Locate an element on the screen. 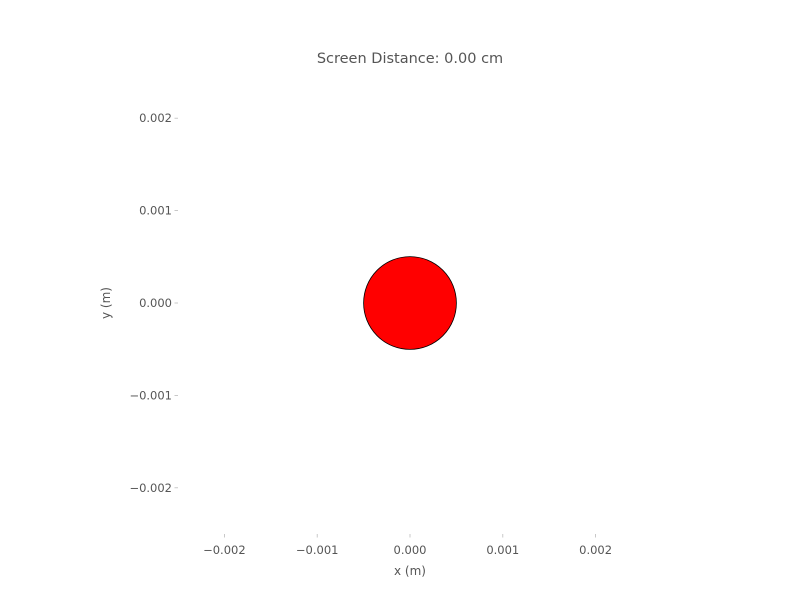 The image size is (800, 604). y-tick-label: 0.002 is located at coordinates (155, 118).